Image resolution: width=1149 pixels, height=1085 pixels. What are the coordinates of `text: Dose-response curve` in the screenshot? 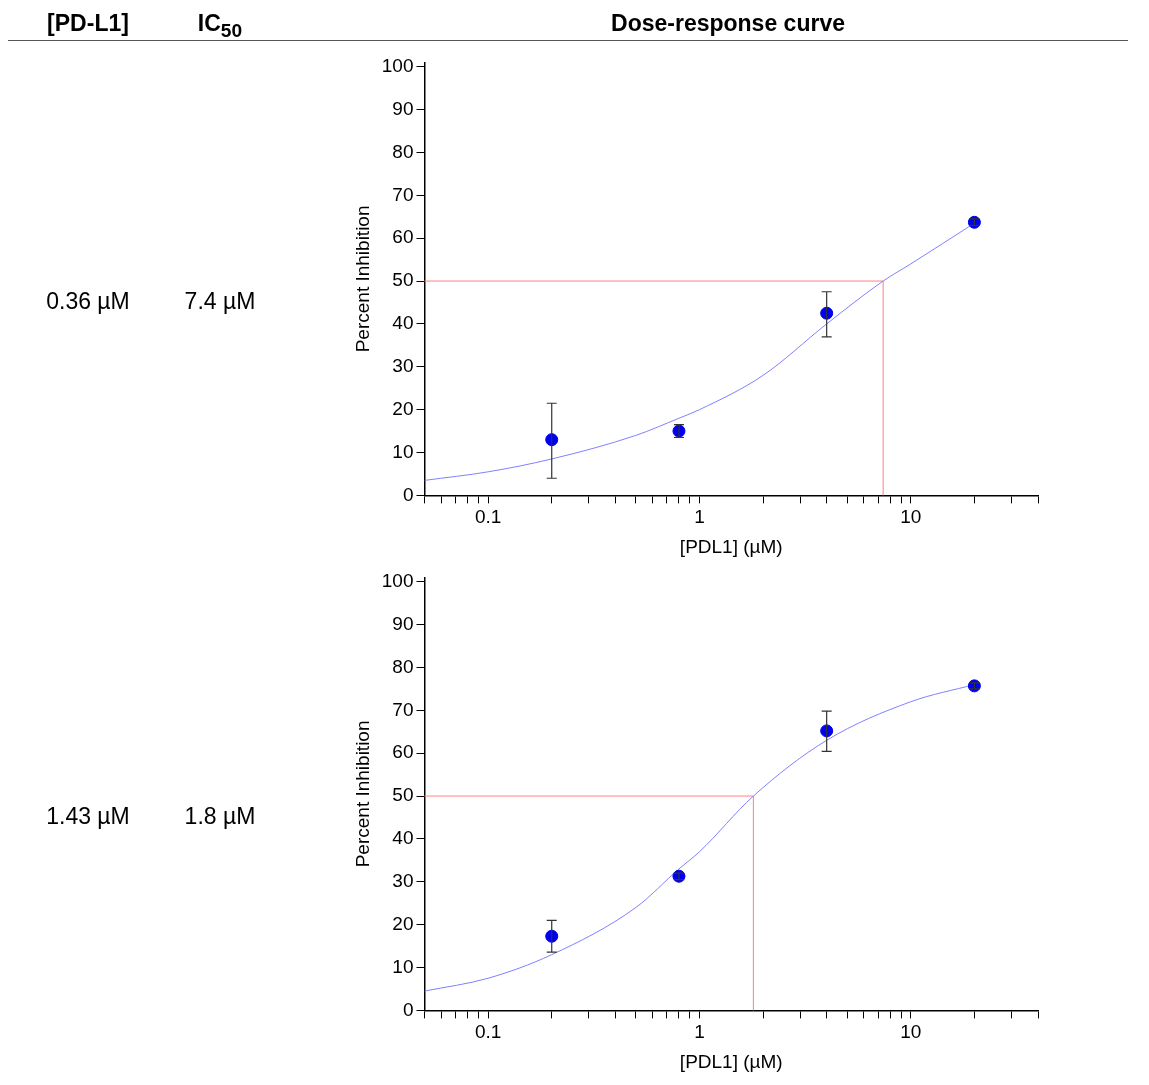 It's located at (728, 23).